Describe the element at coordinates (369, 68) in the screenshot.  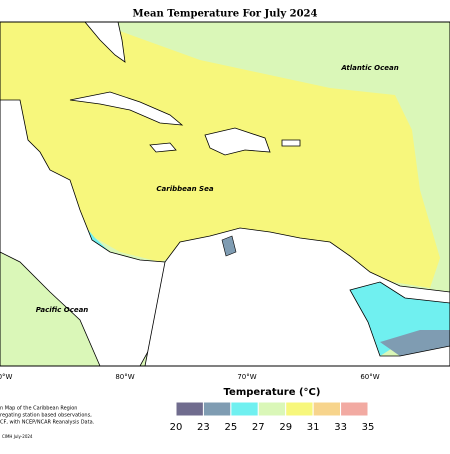
I see `ocean-label: Atlantic Ocean` at that location.